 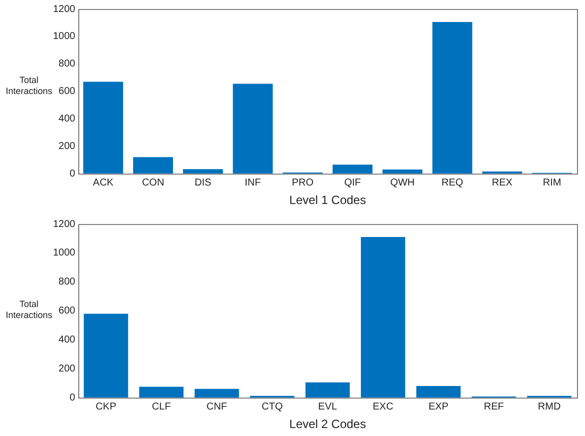 I want to click on x-tick-label: CTQ, so click(x=272, y=406).